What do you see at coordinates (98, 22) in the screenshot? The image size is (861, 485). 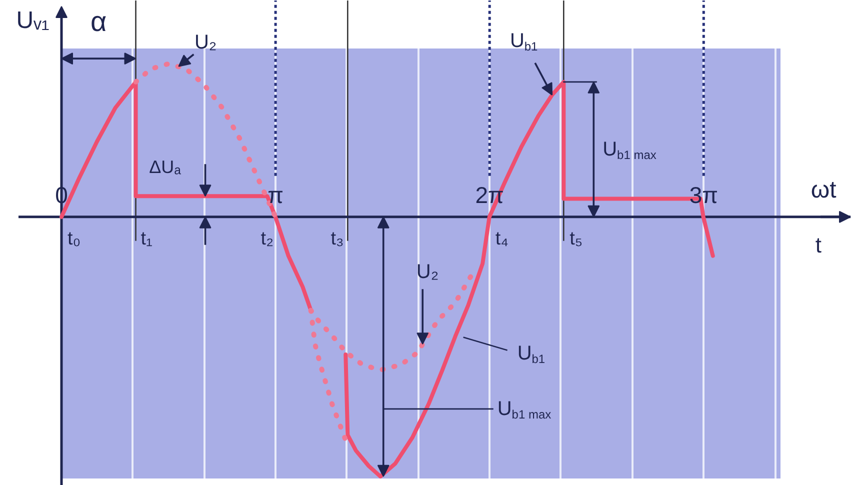 I see `annotation: α` at bounding box center [98, 22].